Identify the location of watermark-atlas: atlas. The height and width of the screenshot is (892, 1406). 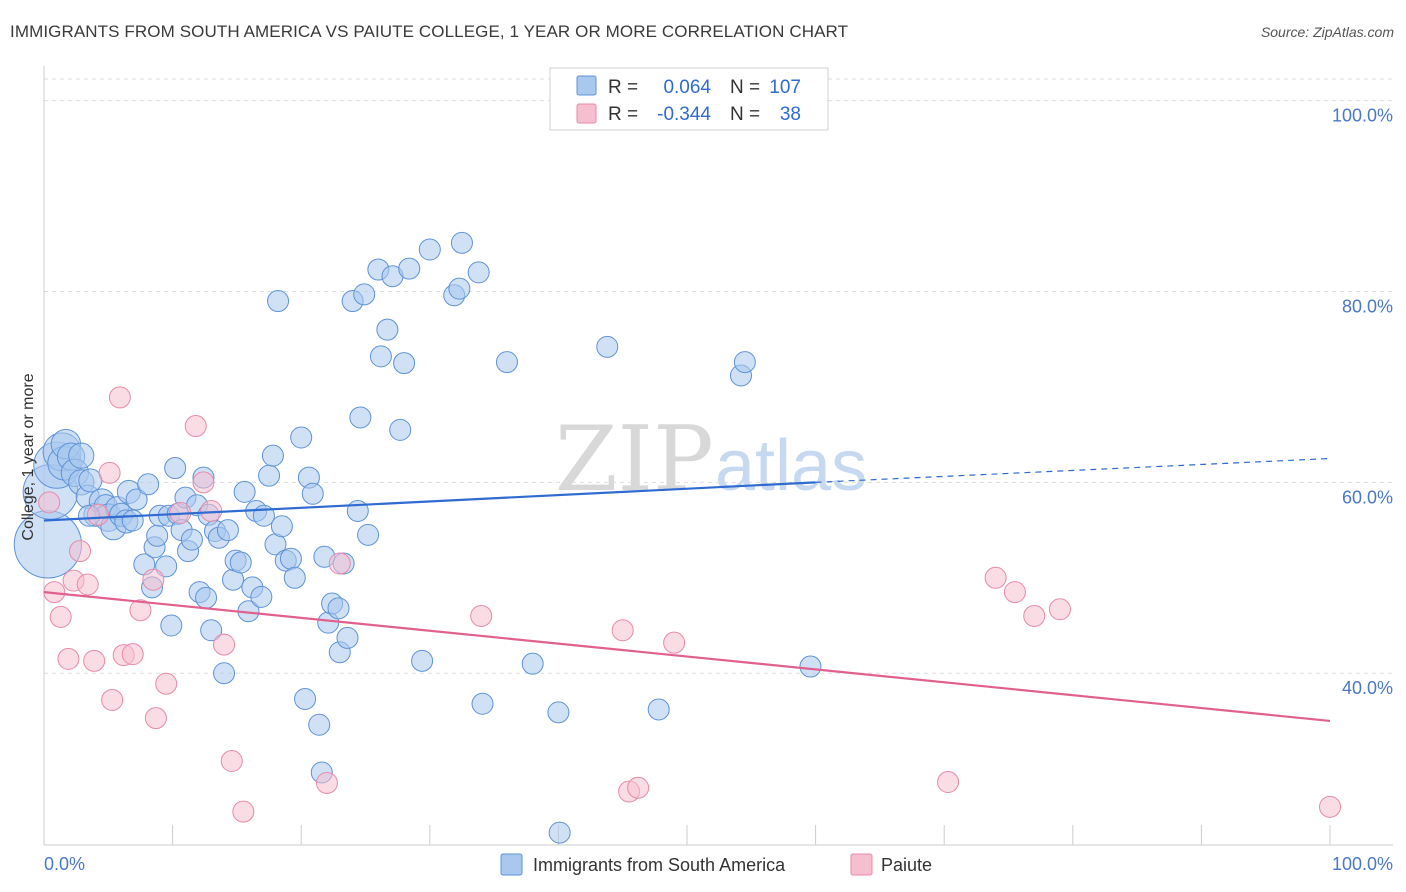
(791, 466).